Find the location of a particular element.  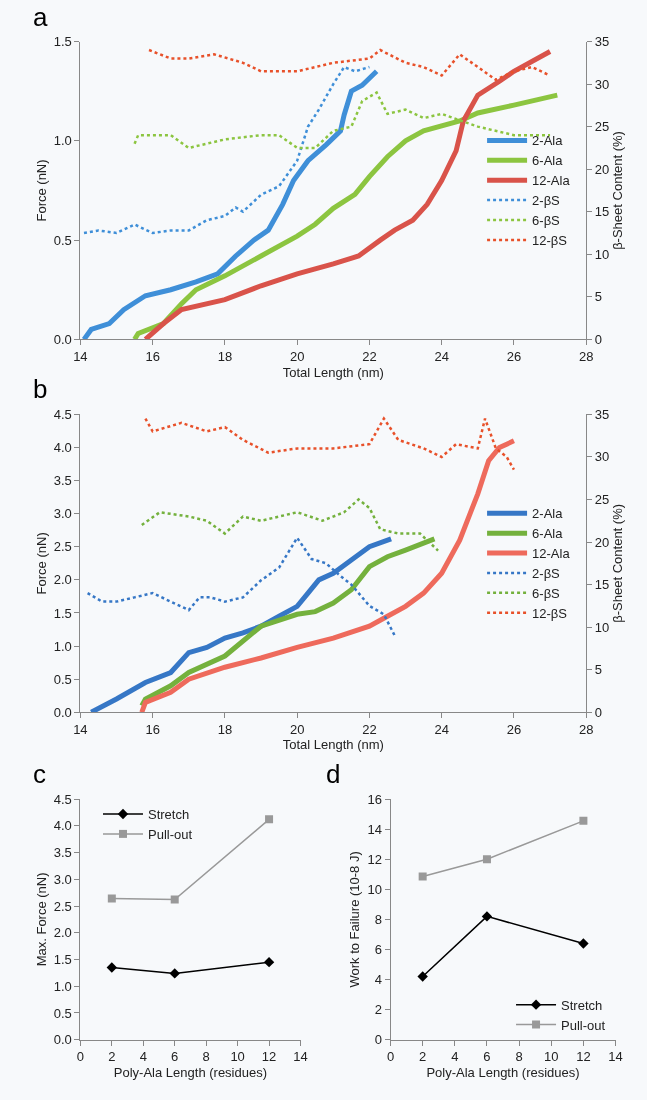

y2-tick-label: 25 is located at coordinates (602, 500).